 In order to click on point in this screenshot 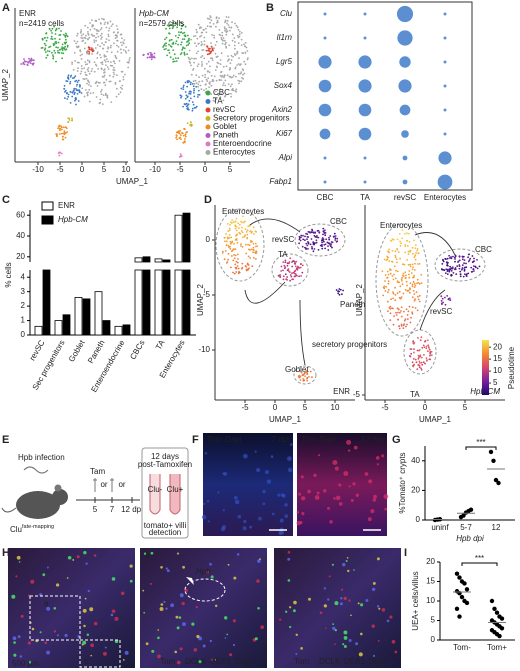, I will do `click(471, 509)`.